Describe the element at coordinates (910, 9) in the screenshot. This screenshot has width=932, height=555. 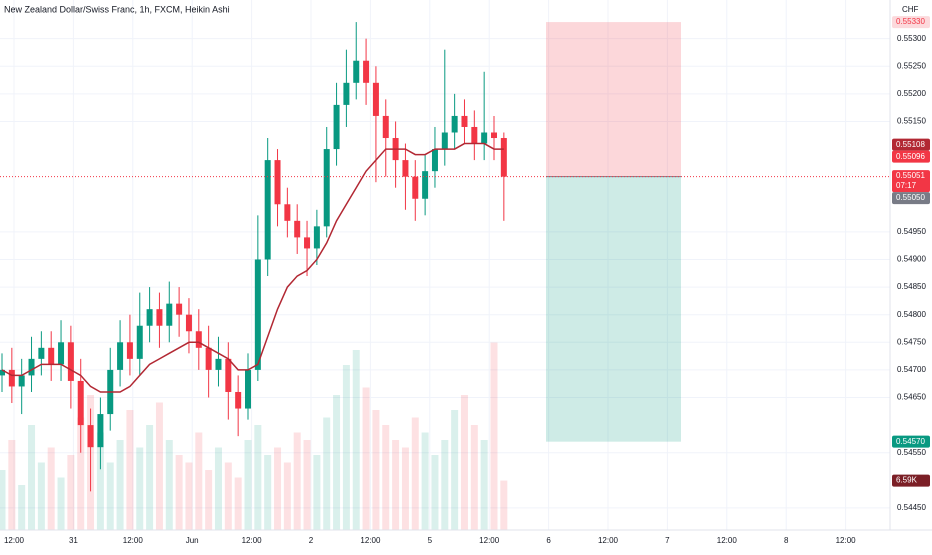
I see `currency: CHF` at that location.